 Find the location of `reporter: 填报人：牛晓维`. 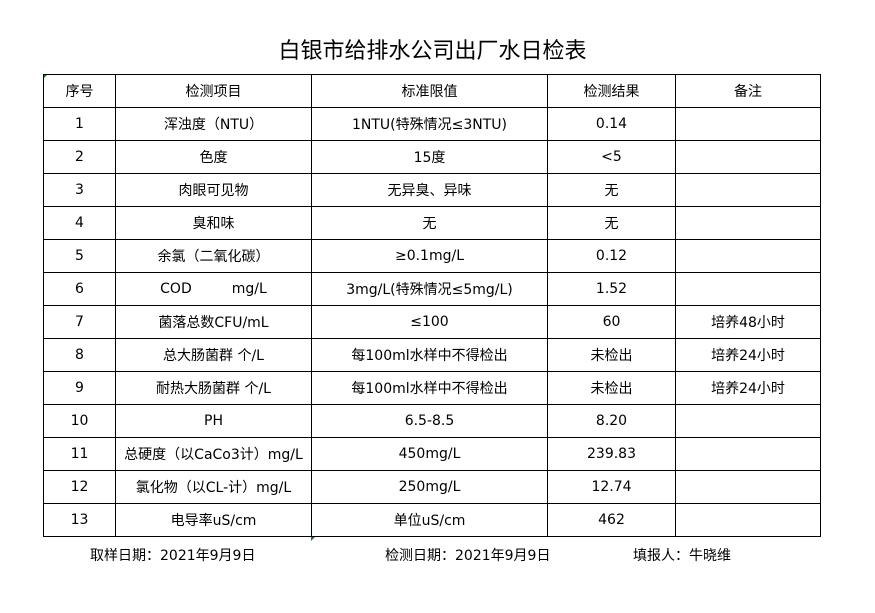

reporter: 填报人：牛晓维 is located at coordinates (682, 556).